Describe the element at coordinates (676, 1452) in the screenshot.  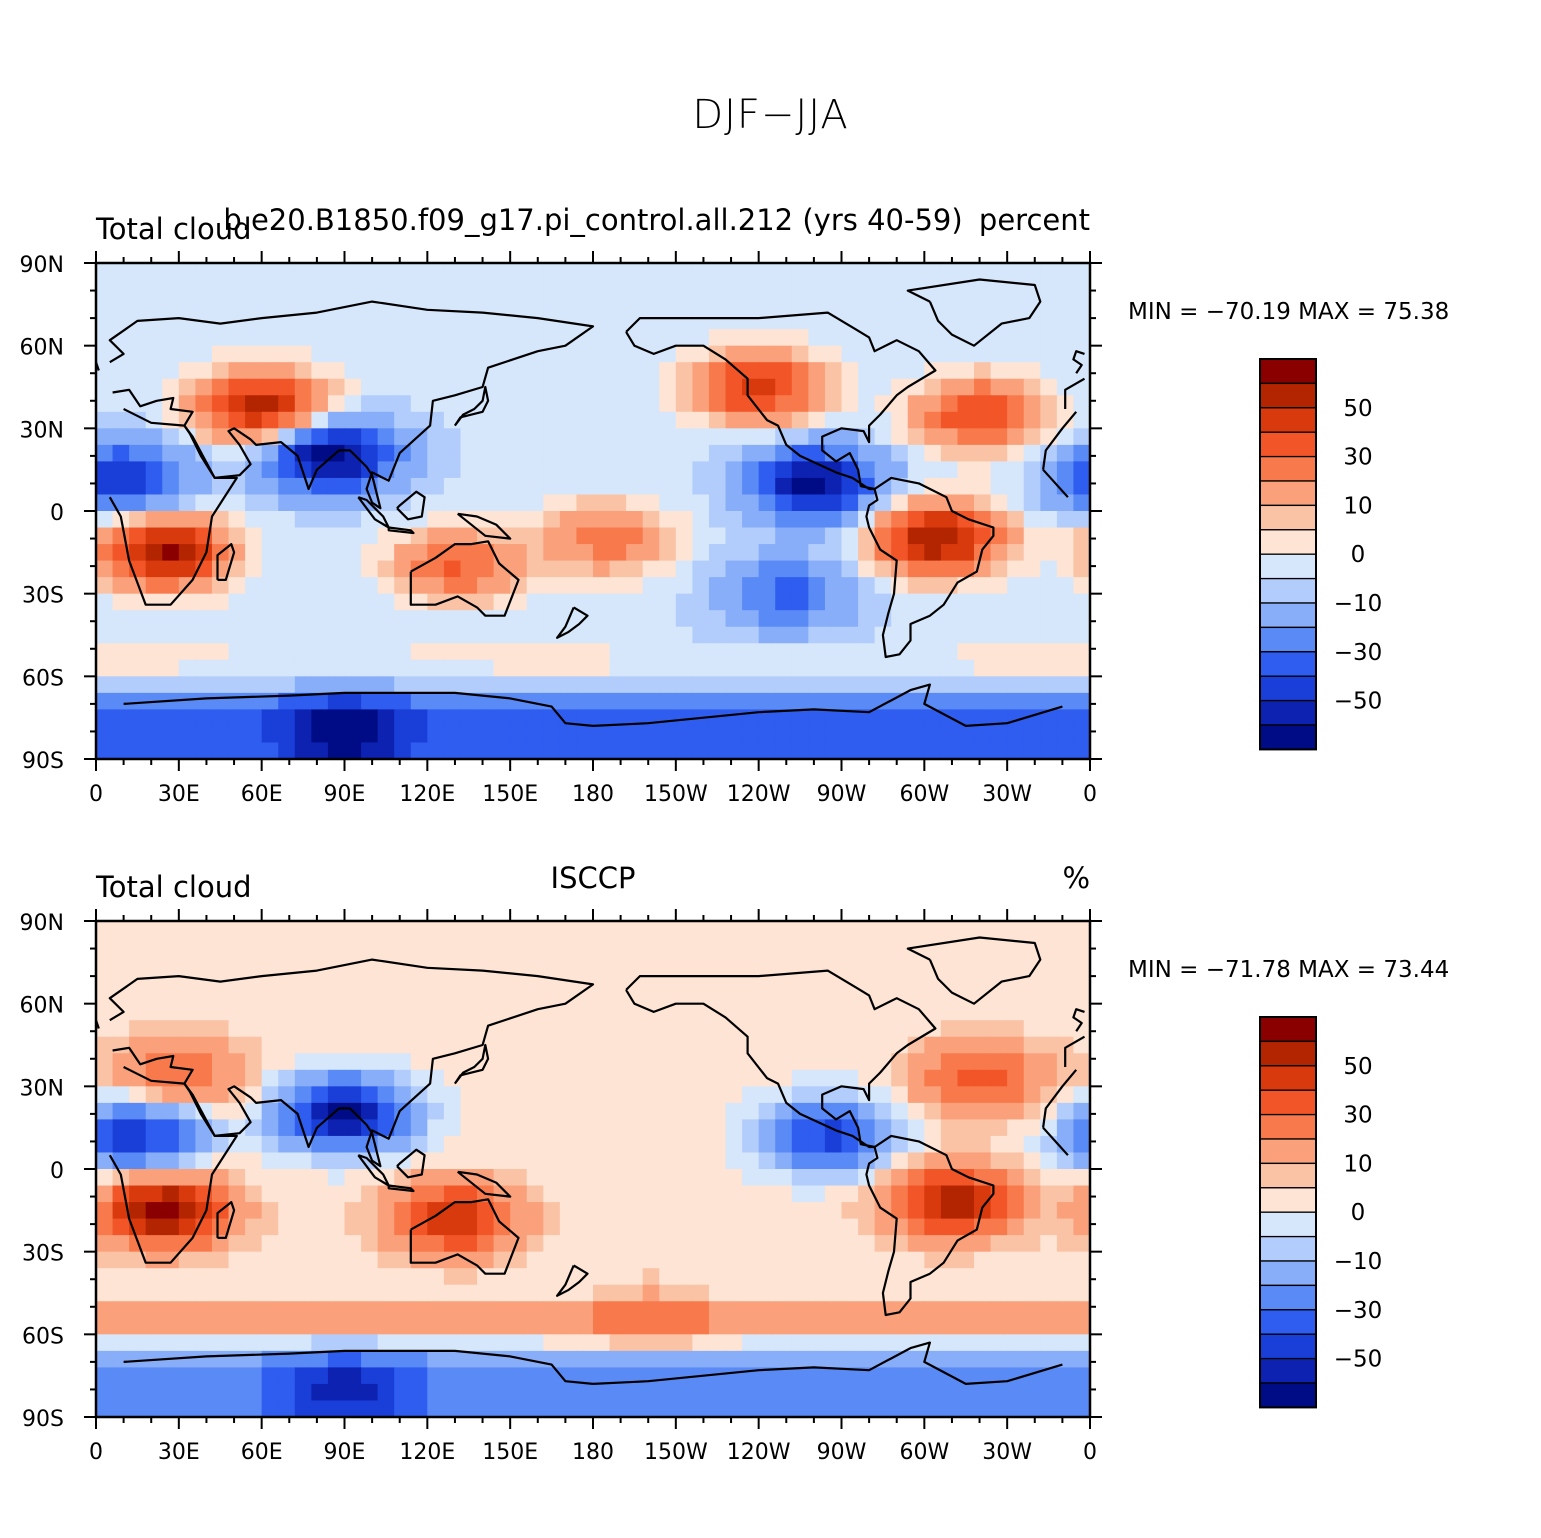
I see `x-tick-label: 150W` at that location.